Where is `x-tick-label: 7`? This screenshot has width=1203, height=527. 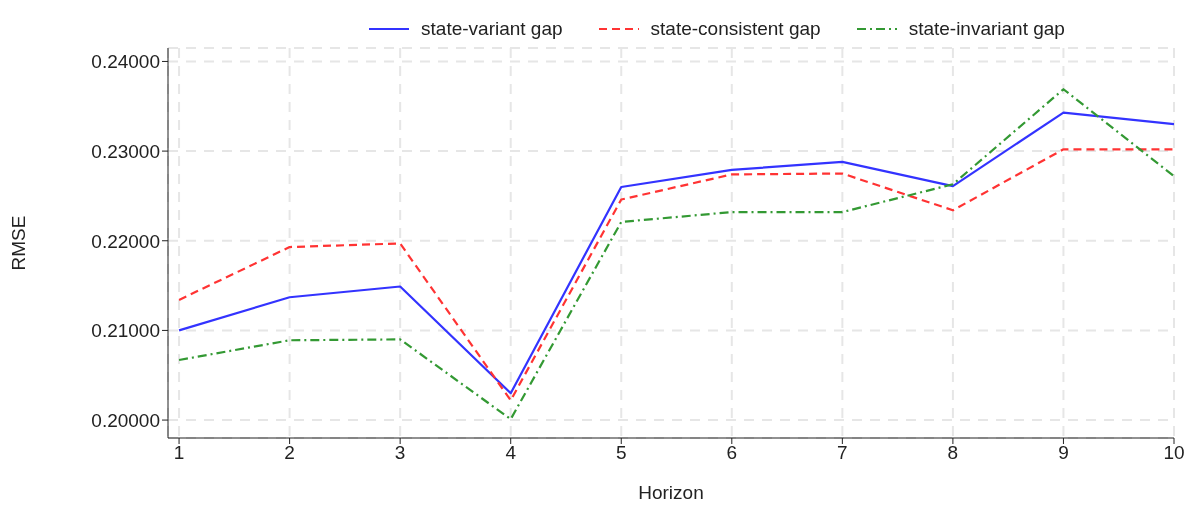 x-tick-label: 7 is located at coordinates (842, 453).